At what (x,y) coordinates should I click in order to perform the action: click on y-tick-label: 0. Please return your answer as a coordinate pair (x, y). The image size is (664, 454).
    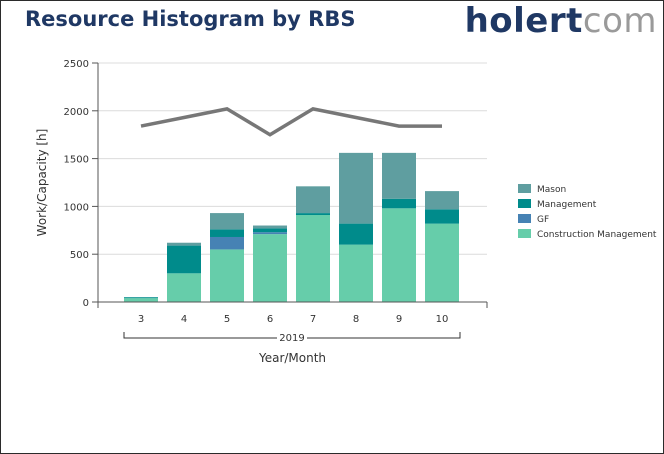
    Looking at the image, I should click on (86, 303).